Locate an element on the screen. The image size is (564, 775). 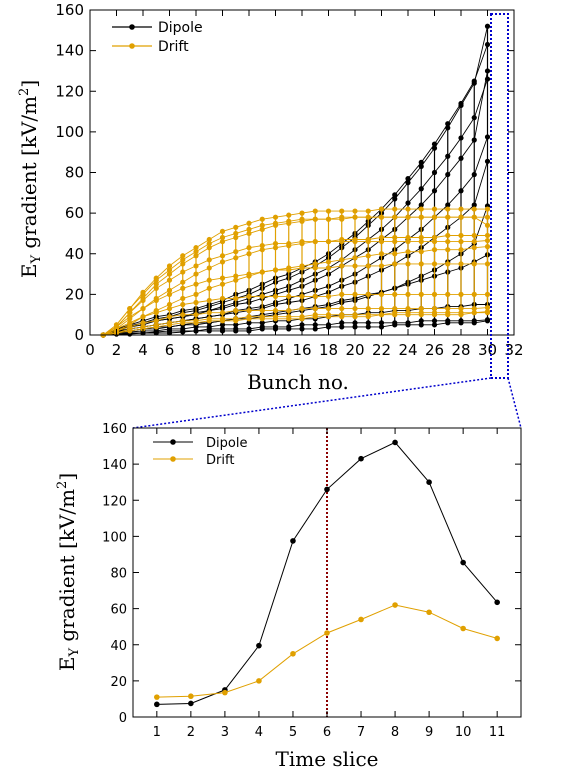
top-x-tick-label: 6 is located at coordinates (170, 350).